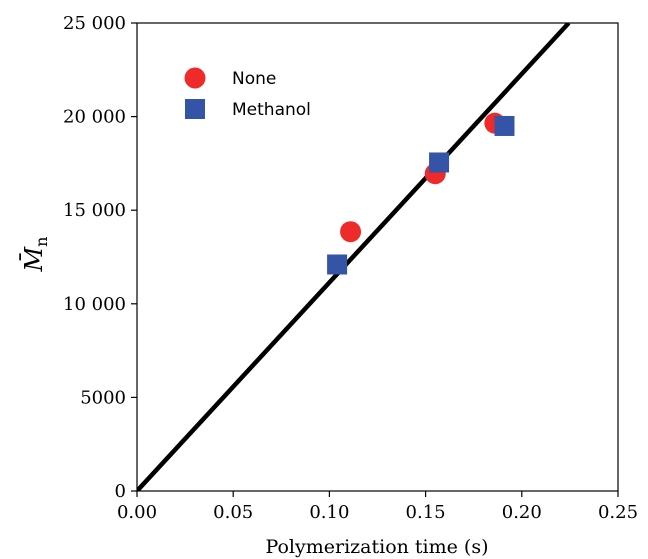 The height and width of the screenshot is (559, 648). What do you see at coordinates (103, 397) in the screenshot?
I see `y-tick-label-2: 5000` at bounding box center [103, 397].